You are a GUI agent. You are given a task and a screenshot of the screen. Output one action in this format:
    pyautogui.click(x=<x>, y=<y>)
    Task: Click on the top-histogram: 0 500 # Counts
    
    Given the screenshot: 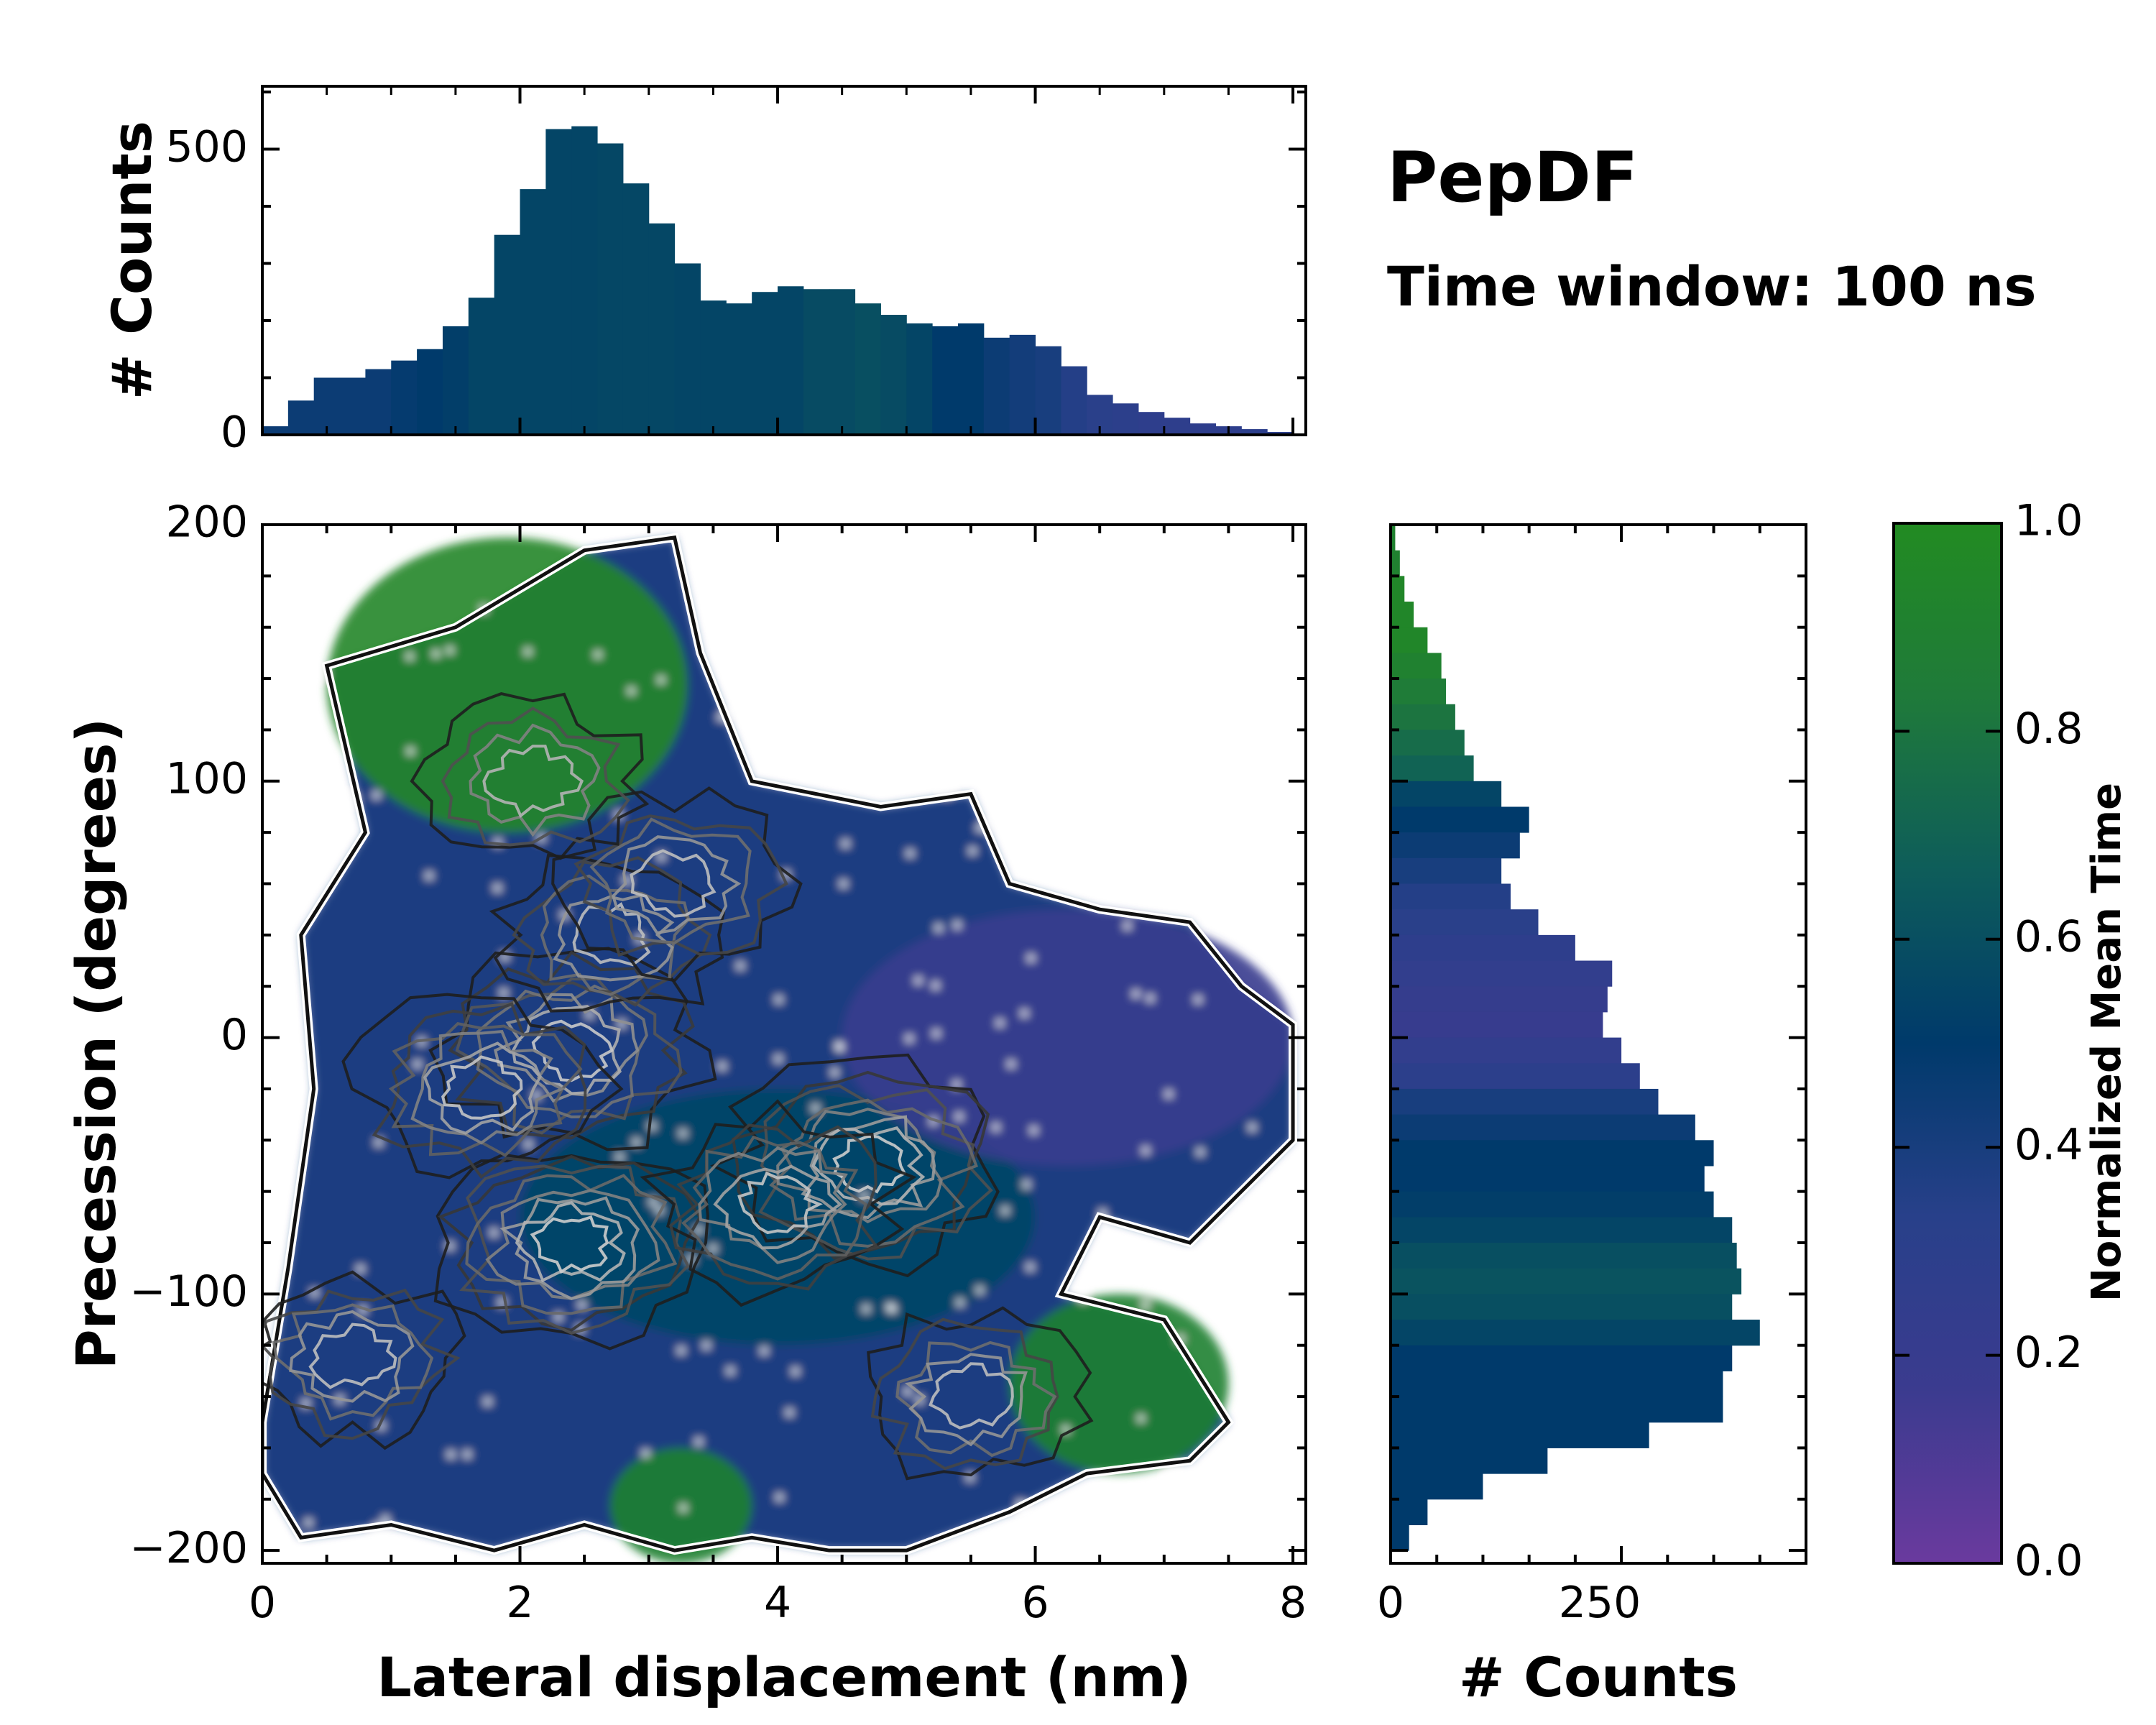 What is the action you would take?
    pyautogui.click(x=703, y=271)
    